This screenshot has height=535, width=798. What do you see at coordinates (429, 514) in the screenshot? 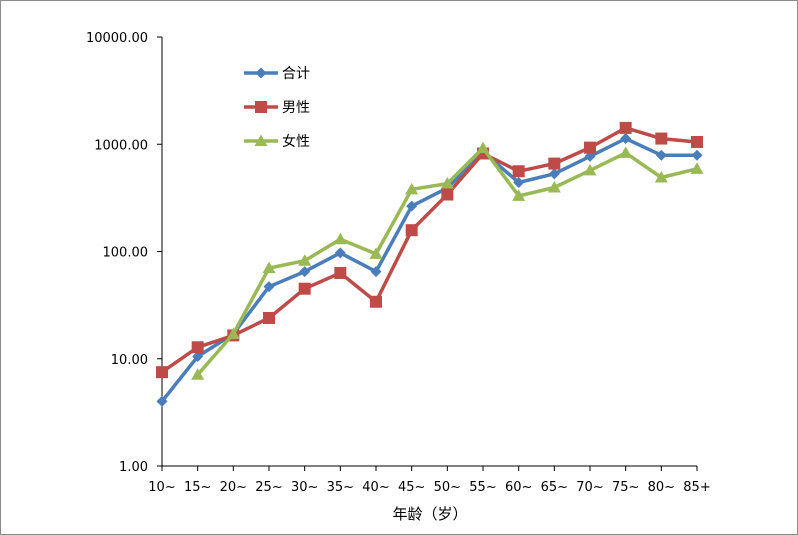
I see `x-axis-label: 年龄（岁）` at bounding box center [429, 514].